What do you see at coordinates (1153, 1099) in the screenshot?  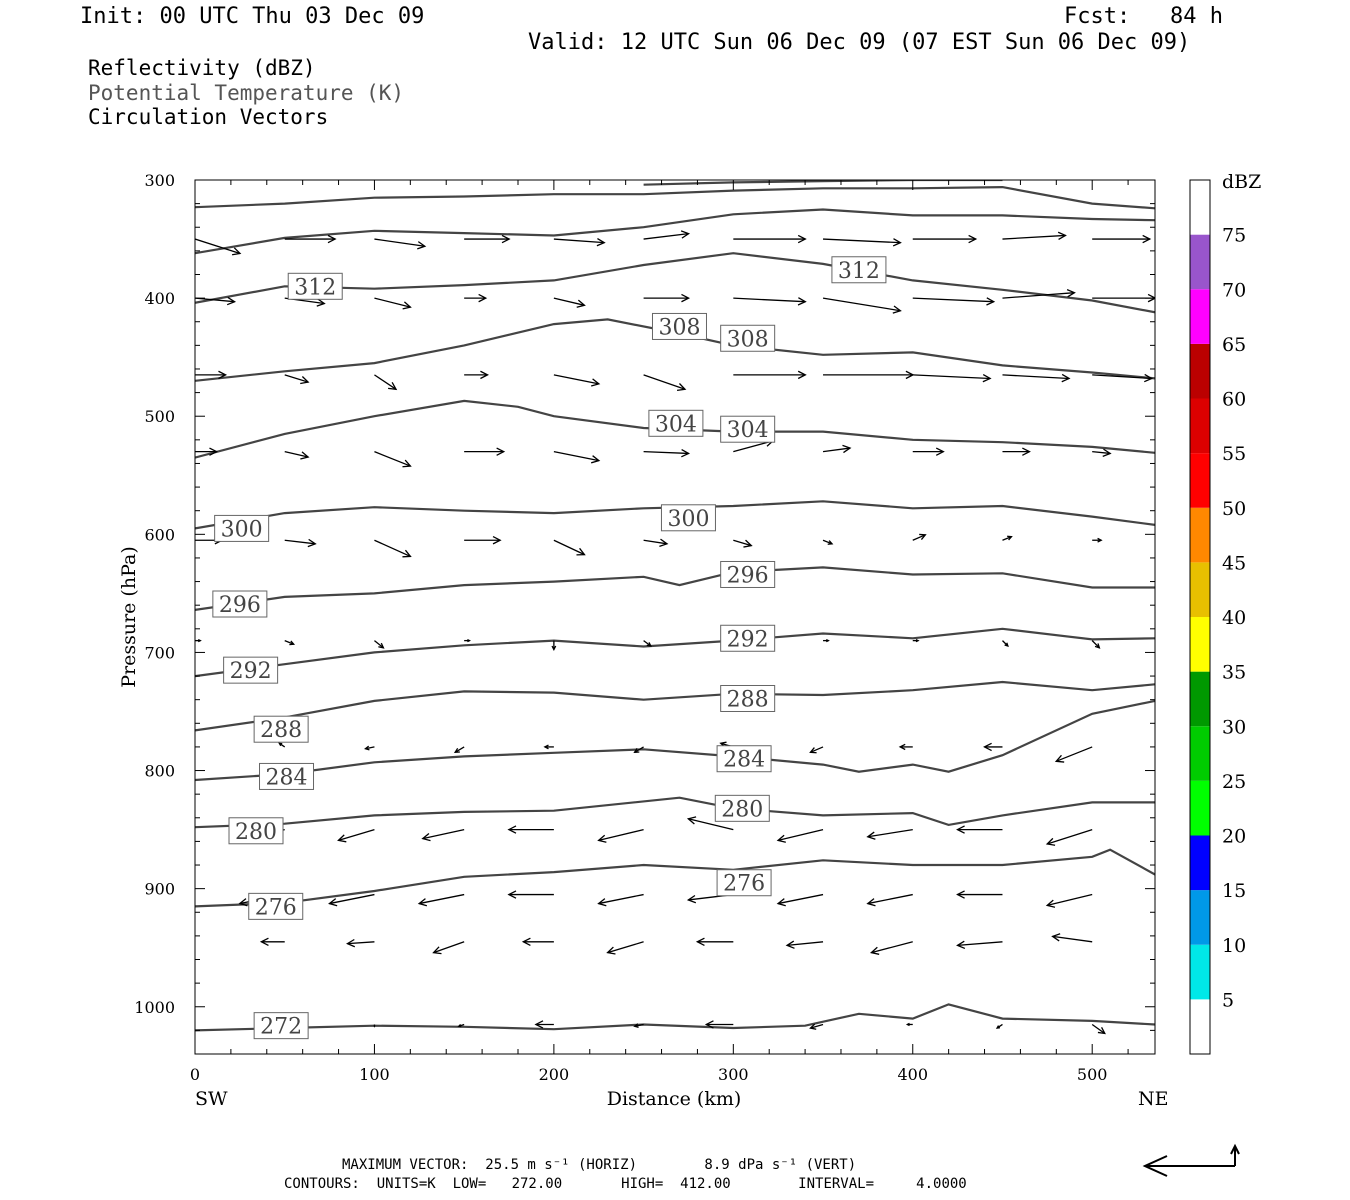 I see `ne-label: NE` at bounding box center [1153, 1099].